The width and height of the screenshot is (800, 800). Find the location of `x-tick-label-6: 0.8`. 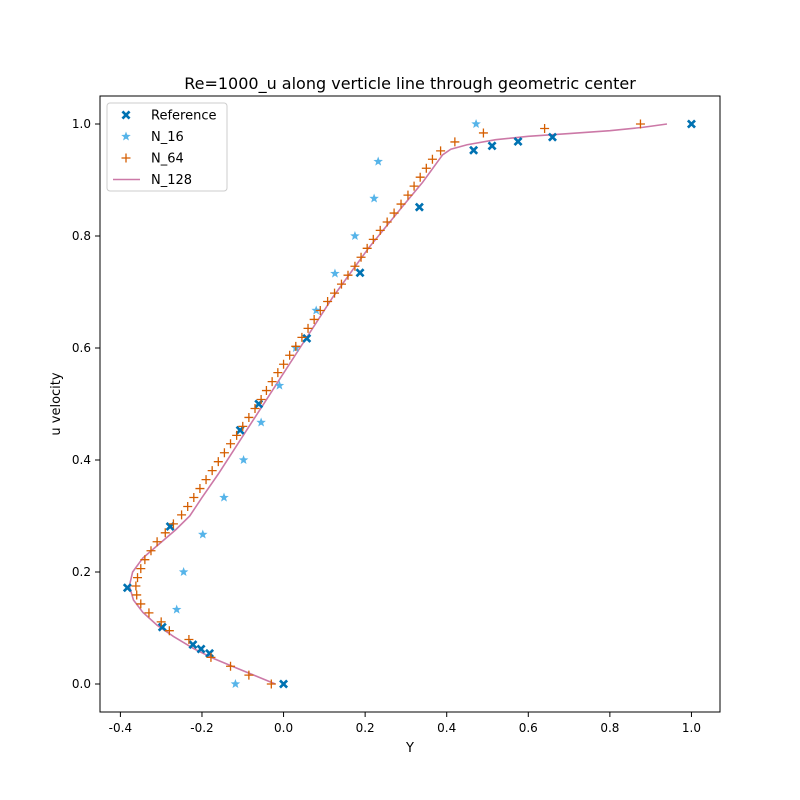

x-tick-label-6: 0.8 is located at coordinates (609, 728).